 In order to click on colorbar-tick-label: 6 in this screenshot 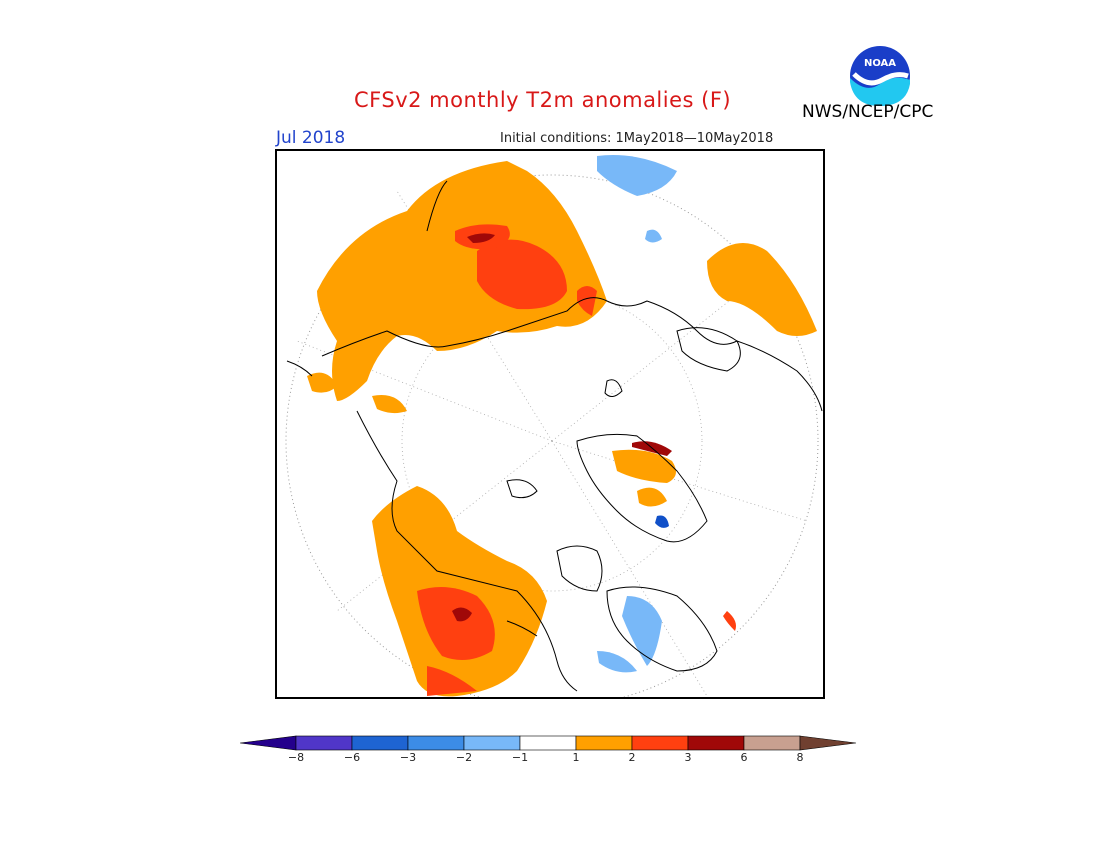, I will do `click(744, 757)`.